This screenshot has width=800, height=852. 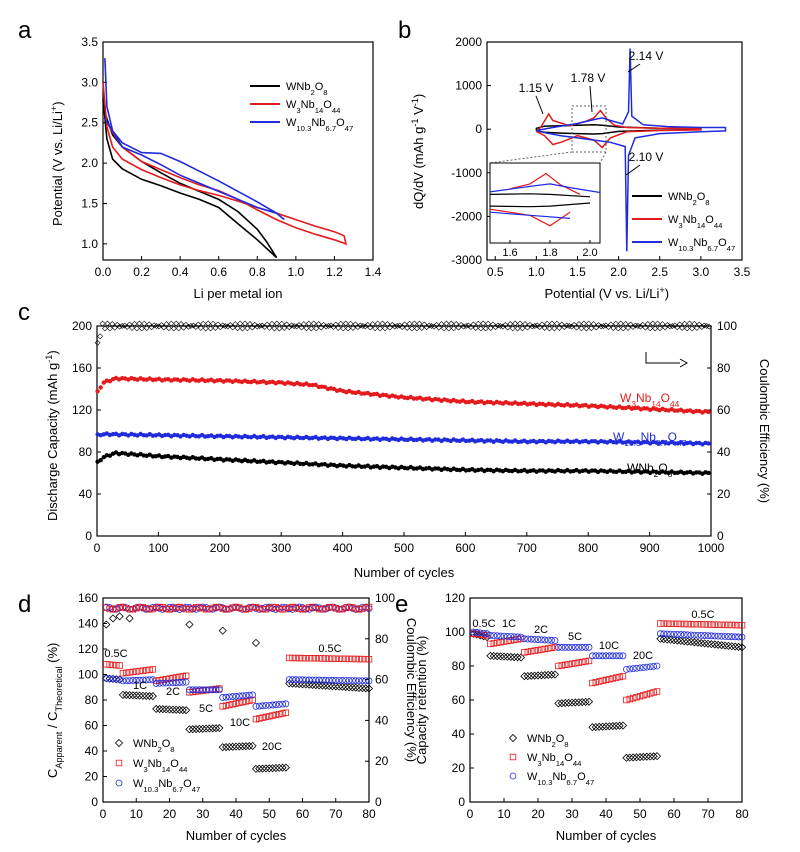 I want to click on y-tick-label: 60, so click(x=459, y=700).